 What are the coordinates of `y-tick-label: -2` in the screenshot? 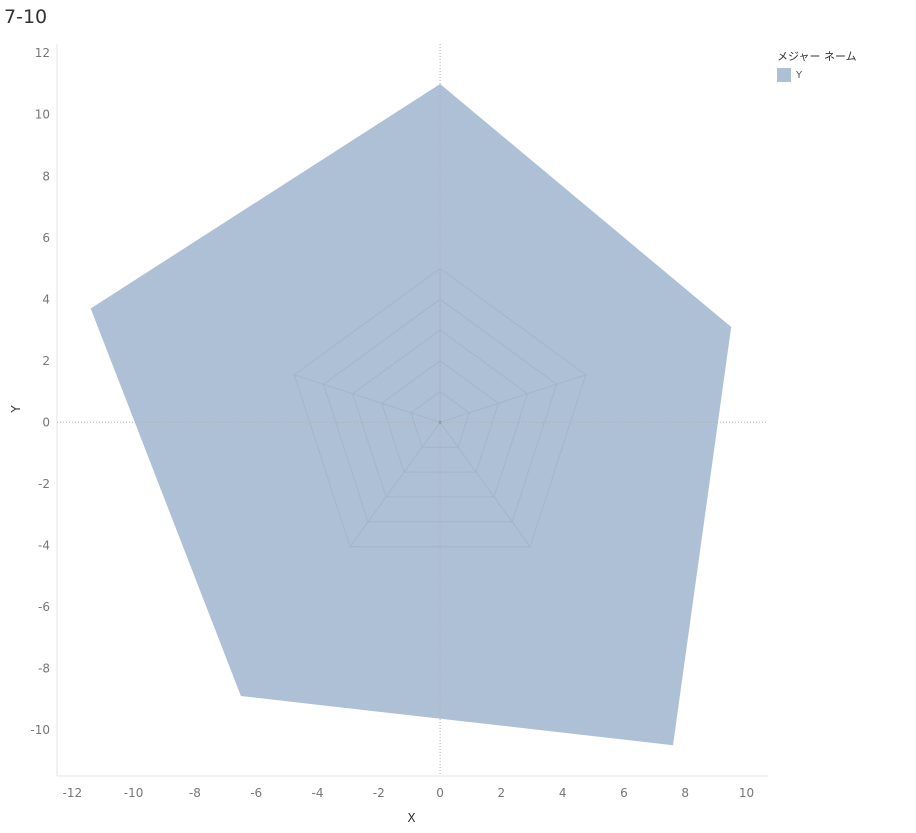 It's located at (44, 484).